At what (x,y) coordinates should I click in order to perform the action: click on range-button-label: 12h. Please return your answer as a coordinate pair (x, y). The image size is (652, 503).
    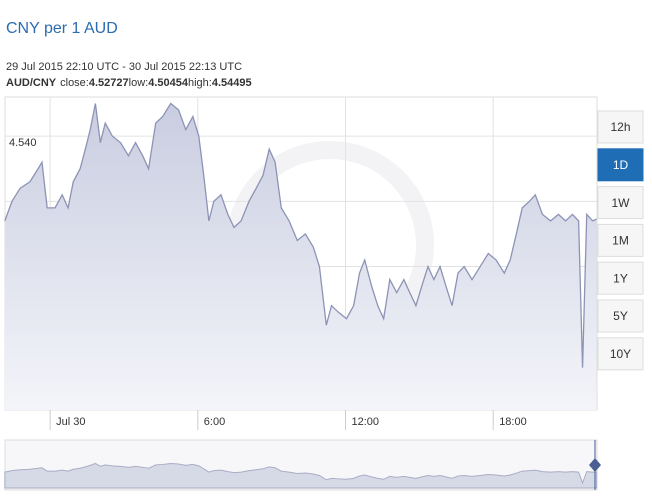
    Looking at the image, I should click on (620, 127).